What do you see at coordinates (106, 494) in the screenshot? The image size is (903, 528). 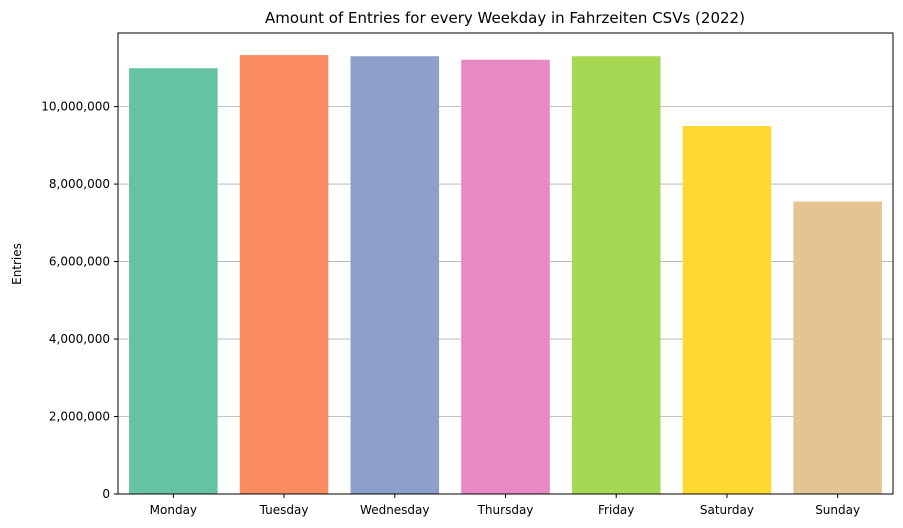 I see `y-tick-label: 0` at bounding box center [106, 494].